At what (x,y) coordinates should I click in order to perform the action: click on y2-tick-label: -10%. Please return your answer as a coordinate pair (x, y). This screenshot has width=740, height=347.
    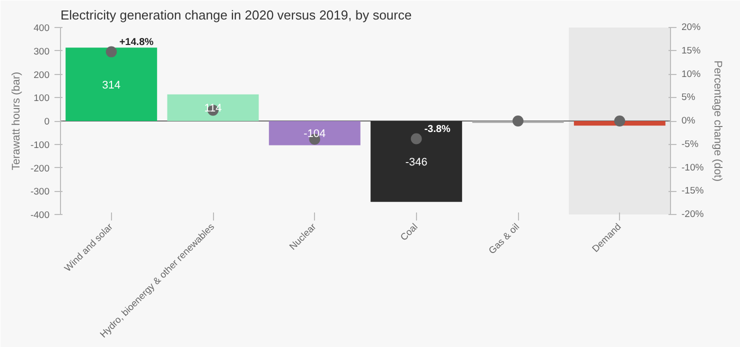
    Looking at the image, I should click on (693, 168).